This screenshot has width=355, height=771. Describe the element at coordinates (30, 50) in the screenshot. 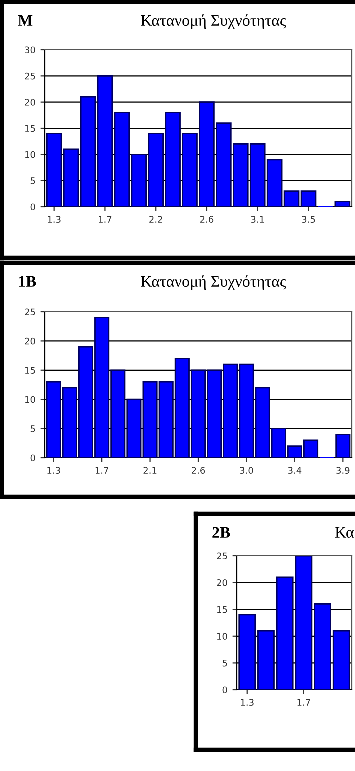

I see `y-tick-label: 30` at that location.